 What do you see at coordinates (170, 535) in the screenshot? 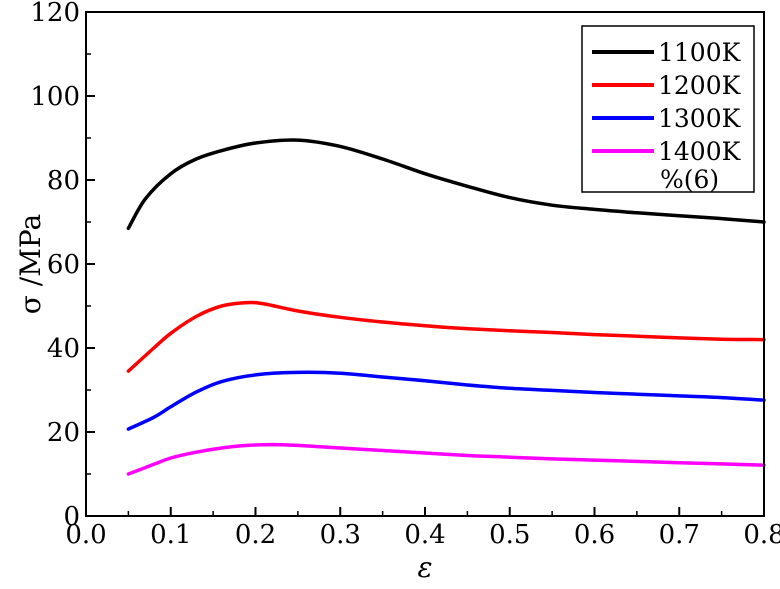
I see `x-tick-label: 0.1` at bounding box center [170, 535].